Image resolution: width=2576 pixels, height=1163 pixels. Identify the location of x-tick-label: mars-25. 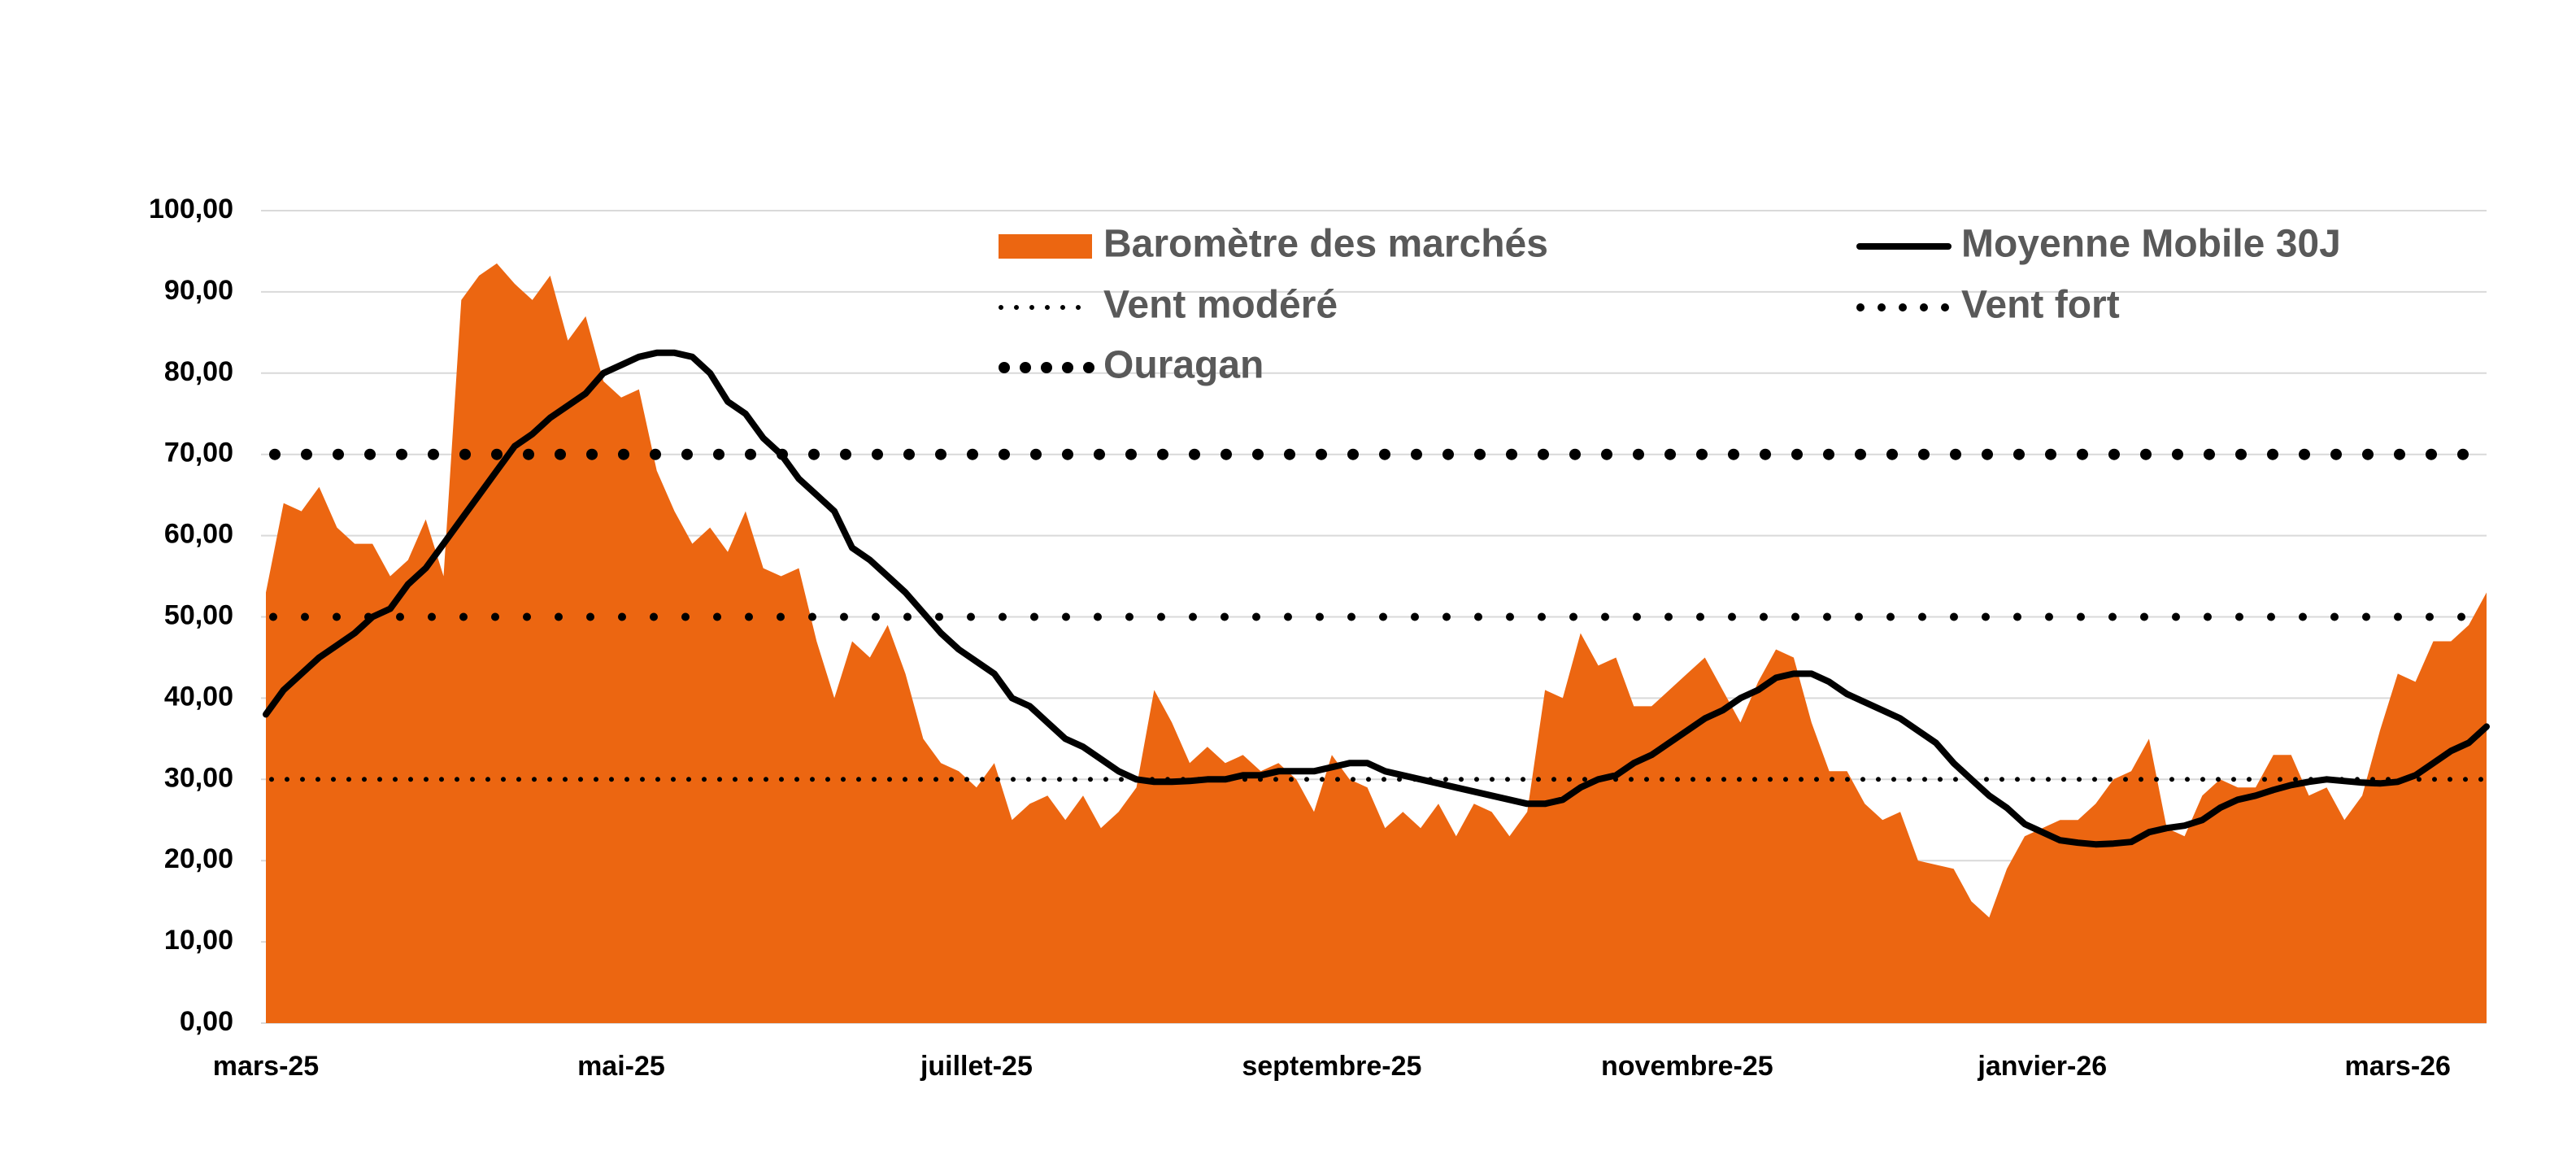
(266, 1066).